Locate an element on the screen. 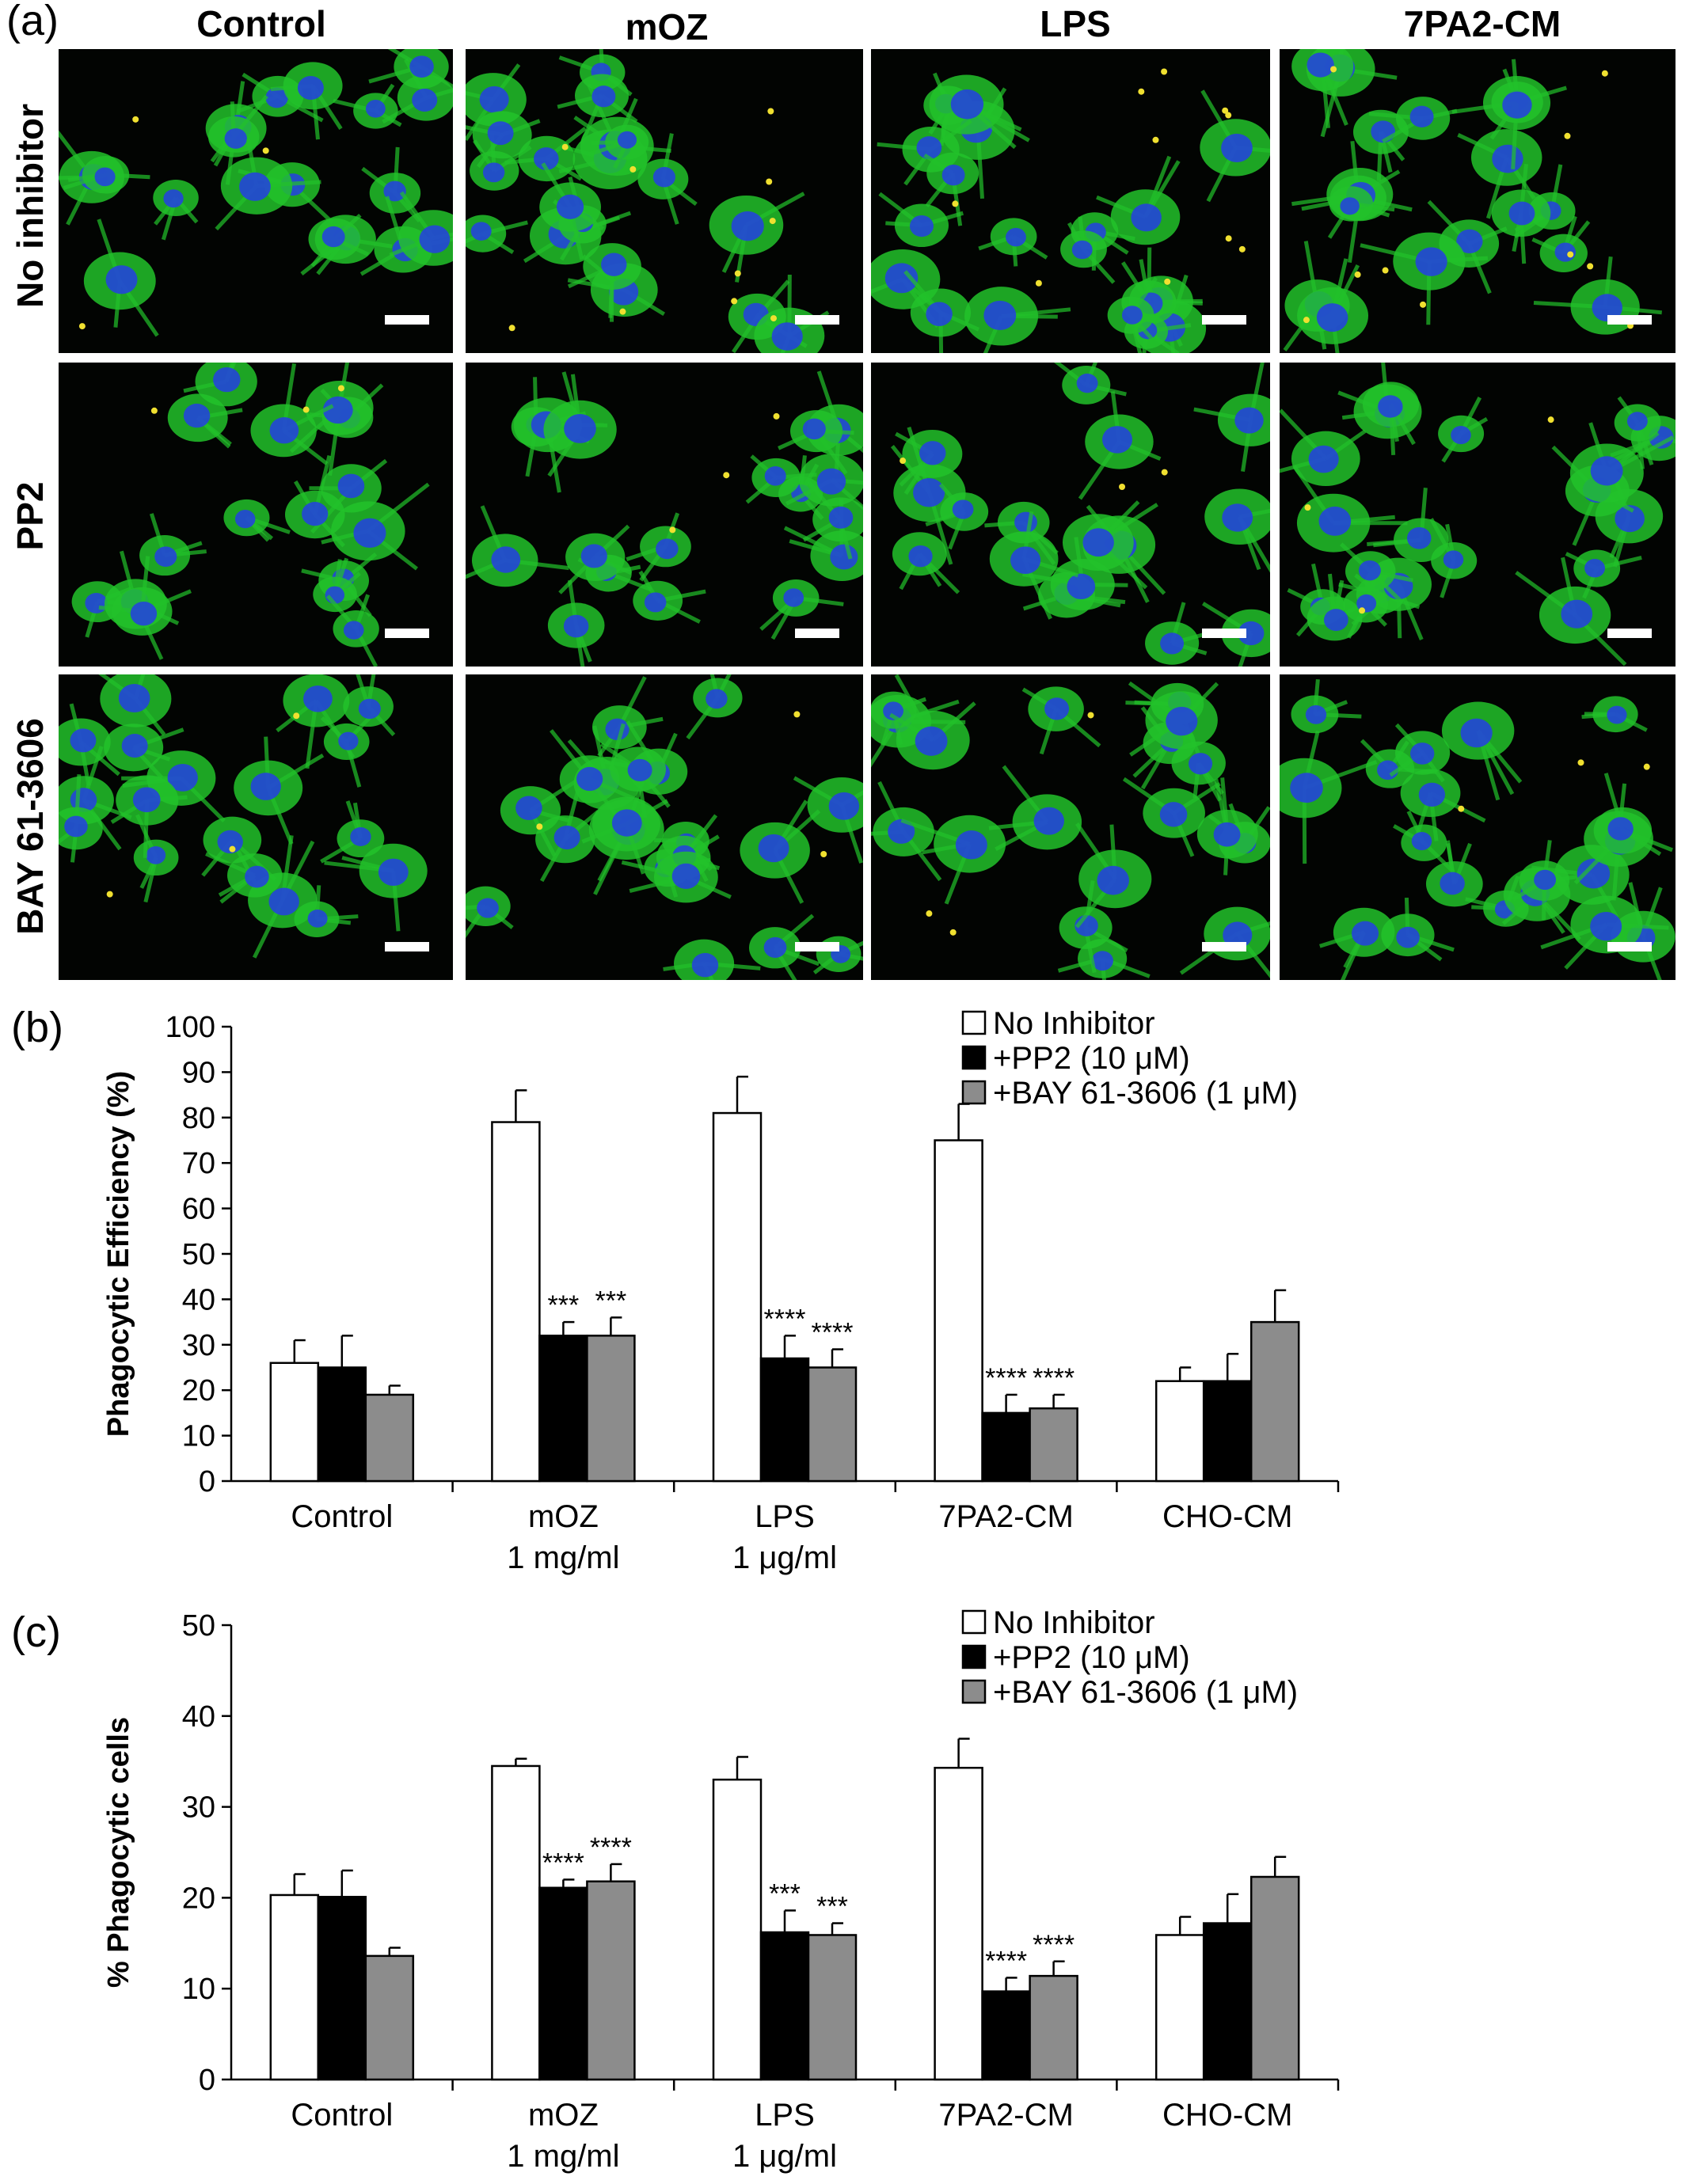  y-tick-label: 10 is located at coordinates (198, 1989).